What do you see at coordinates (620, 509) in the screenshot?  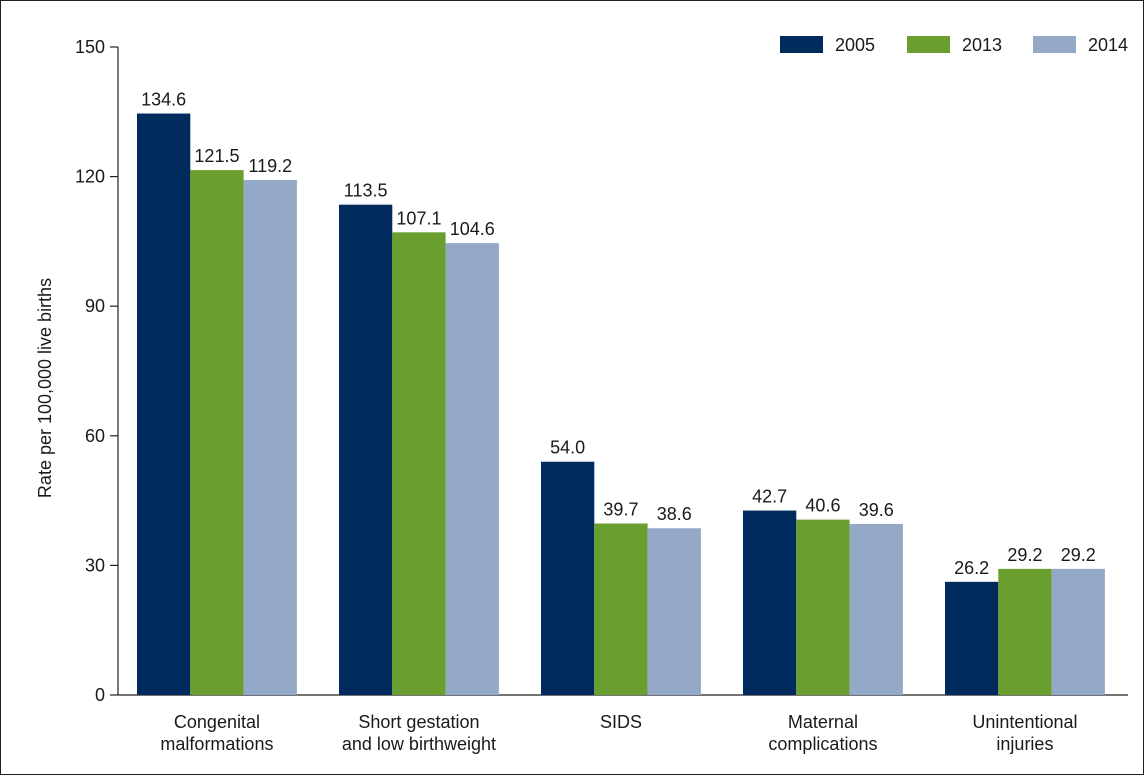 I see `data-label: 39.7` at bounding box center [620, 509].